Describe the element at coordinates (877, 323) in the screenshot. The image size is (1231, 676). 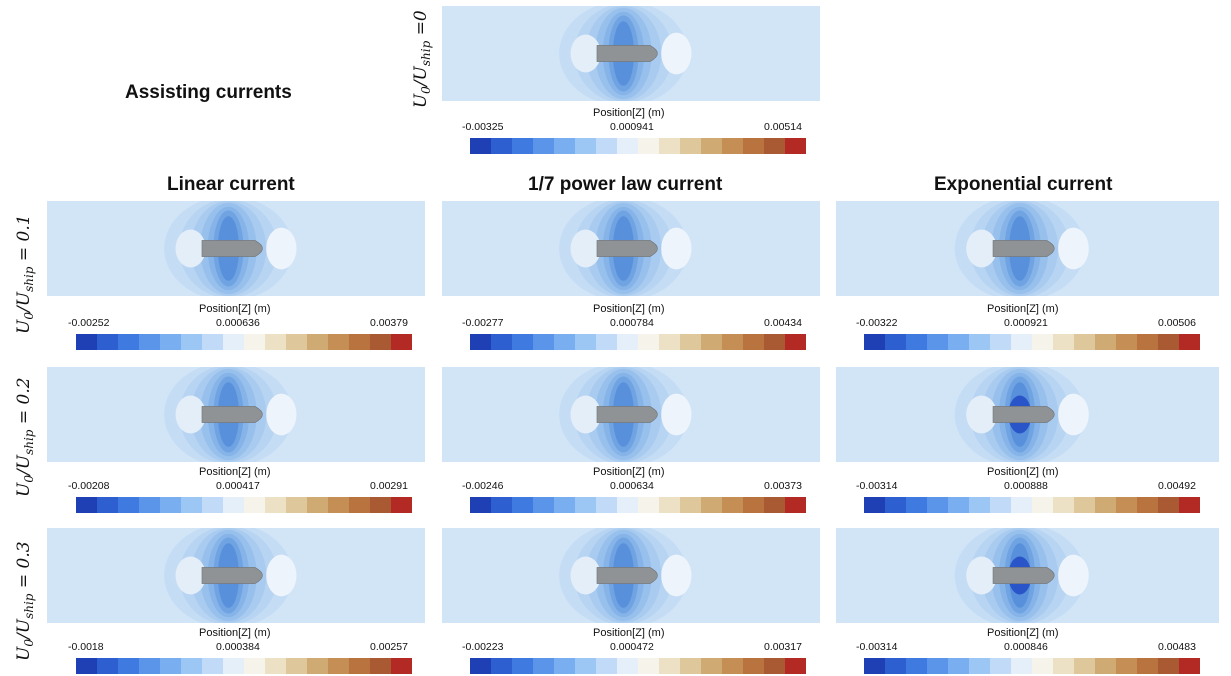
I see `colorbar-min-label: -0.00322` at that location.